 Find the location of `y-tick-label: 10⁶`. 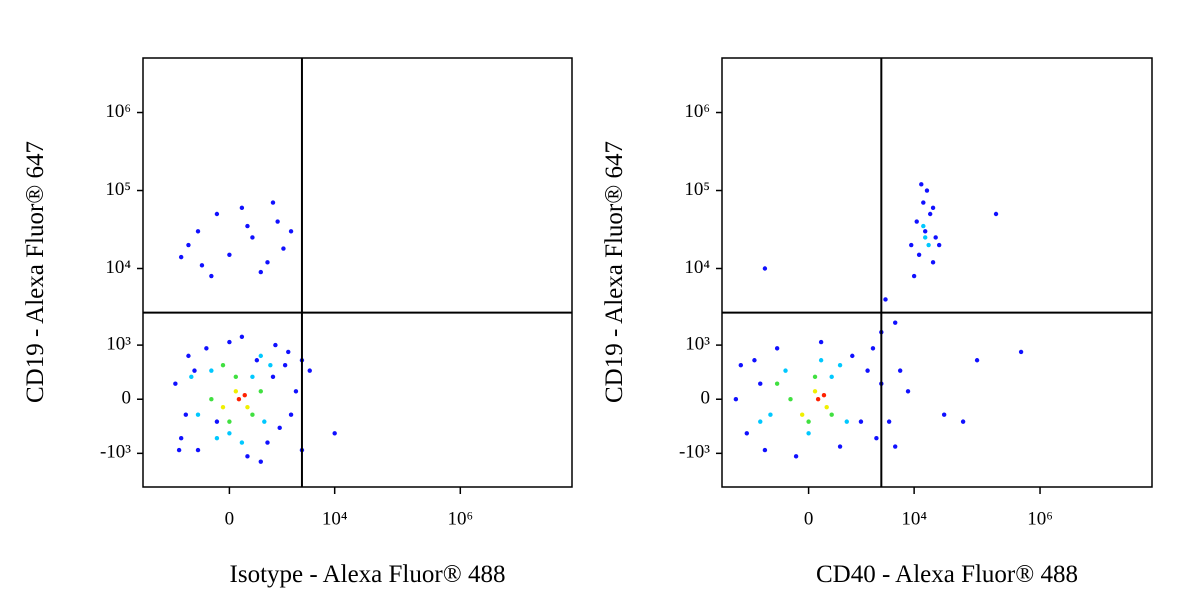

y-tick-label: 10⁶ is located at coordinates (697, 111).